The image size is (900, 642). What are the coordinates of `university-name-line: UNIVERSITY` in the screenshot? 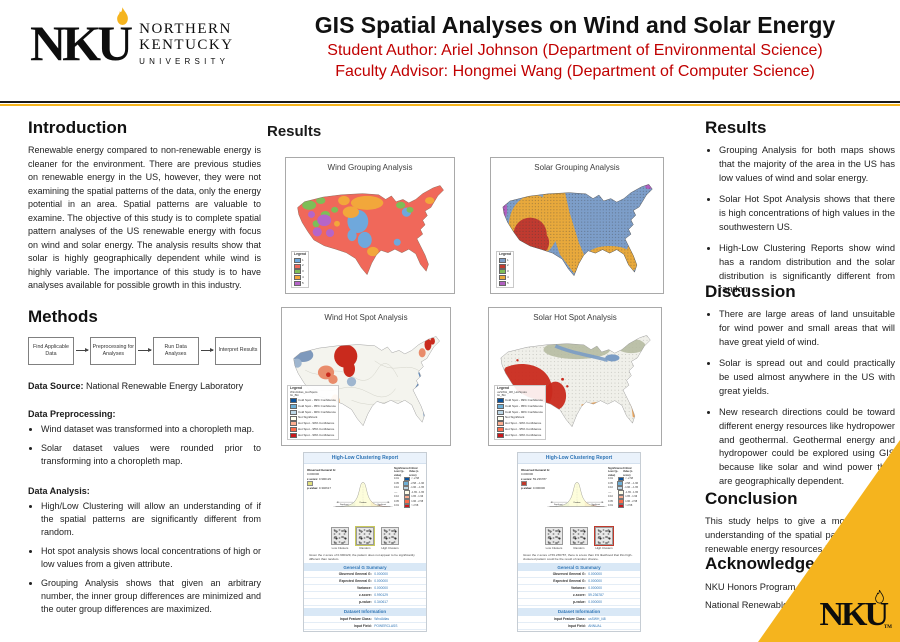 It's located at (184, 61).